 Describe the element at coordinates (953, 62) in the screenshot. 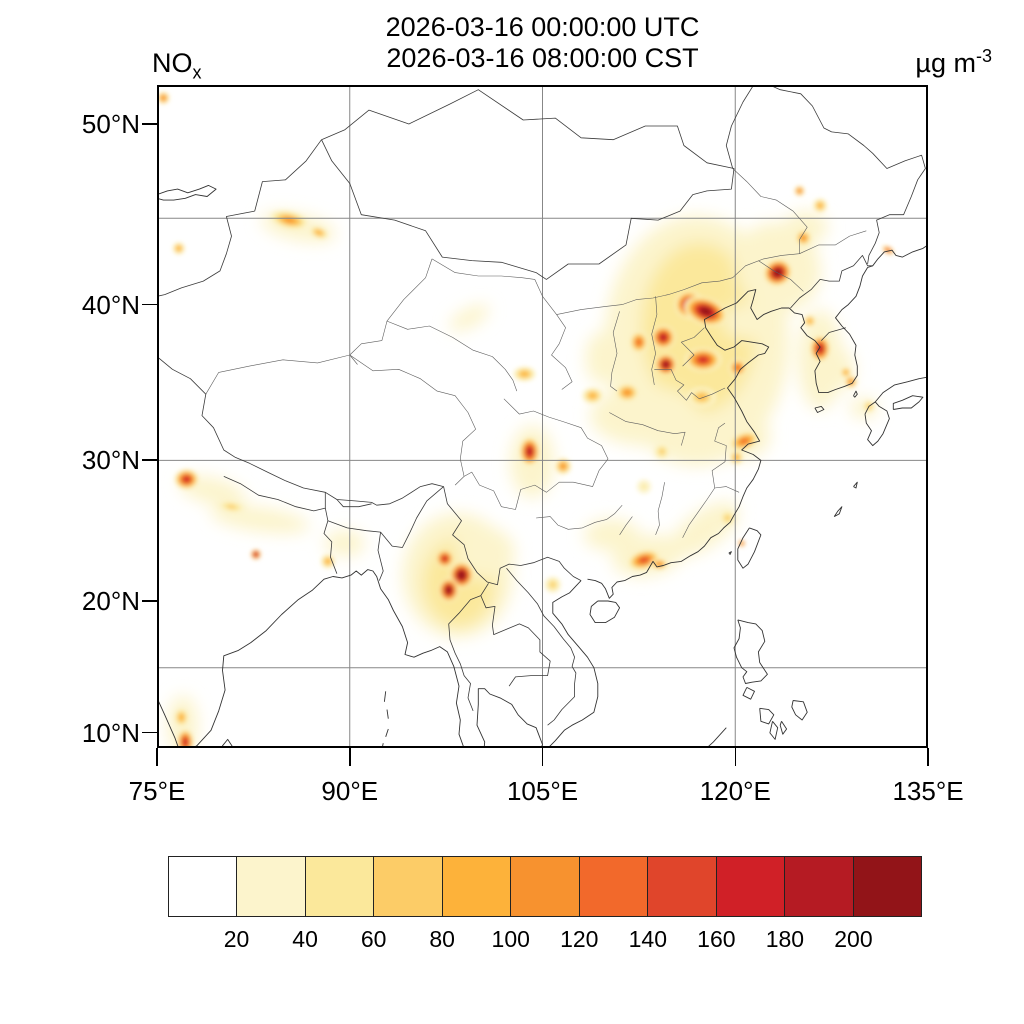

I see `units-label: µg m-3` at that location.